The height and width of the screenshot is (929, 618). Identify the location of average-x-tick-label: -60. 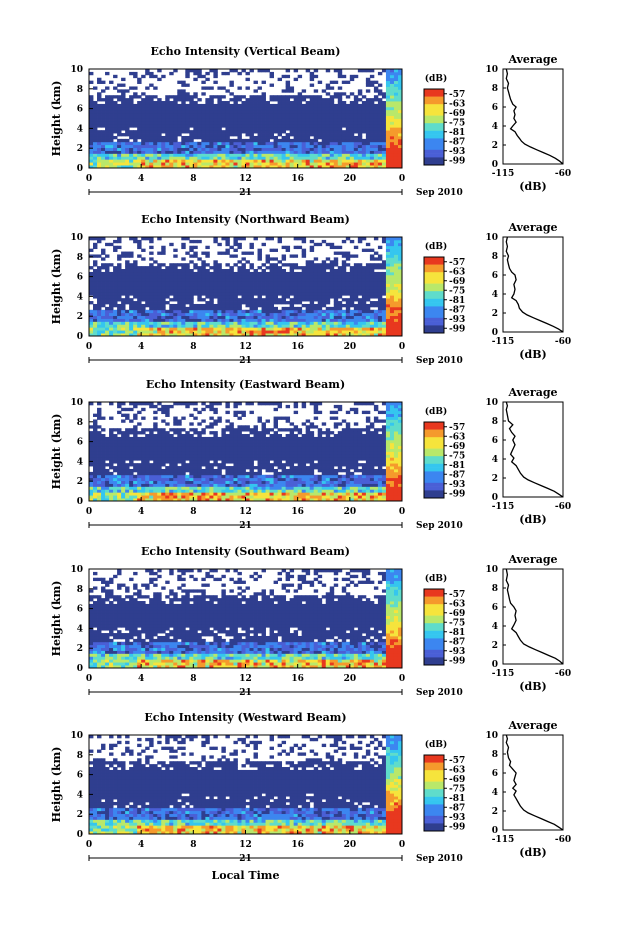
(563, 342).